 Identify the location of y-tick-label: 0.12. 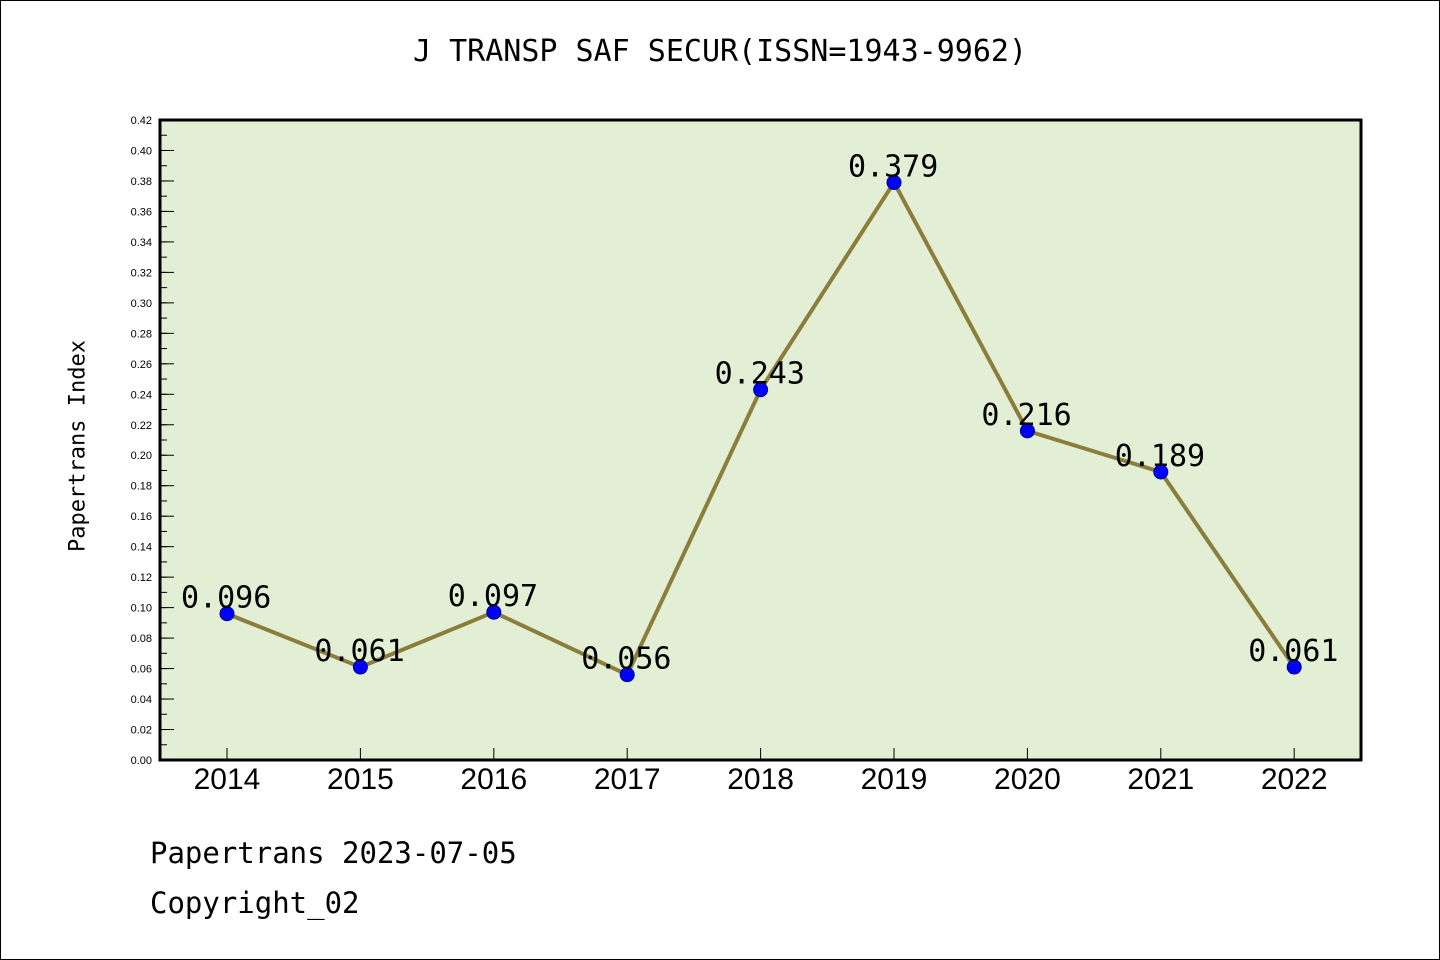
(141, 578).